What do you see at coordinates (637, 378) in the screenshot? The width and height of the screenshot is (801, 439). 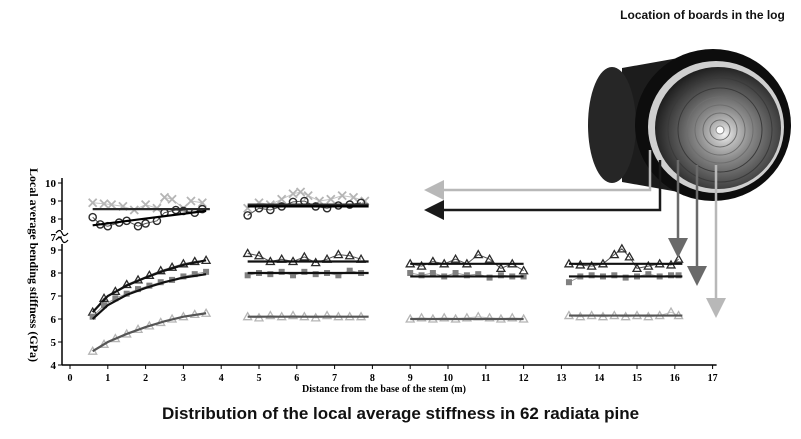 I see `x-tick-label: 15` at bounding box center [637, 378].